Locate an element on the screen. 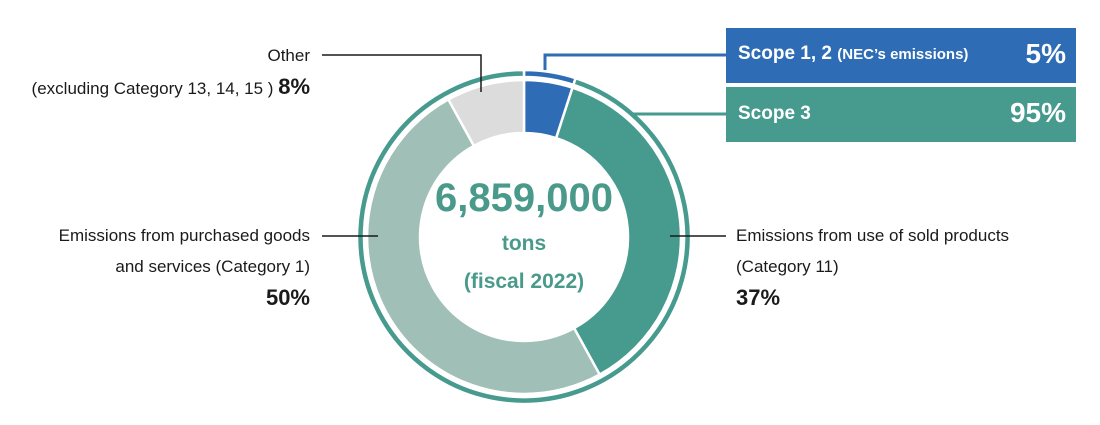  label-purchased-line1: Emissions from purchased goods is located at coordinates (184, 235).